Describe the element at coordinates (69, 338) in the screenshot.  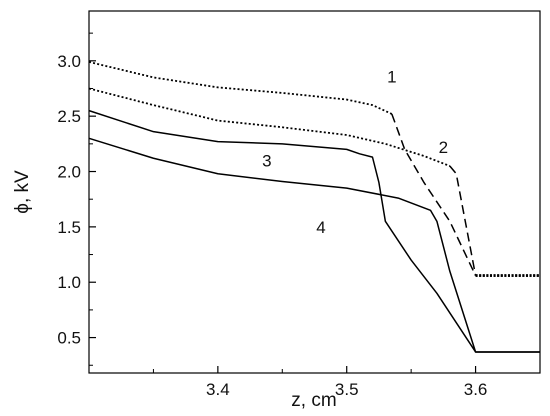
I see `y-tick-label: 0.5` at that location.